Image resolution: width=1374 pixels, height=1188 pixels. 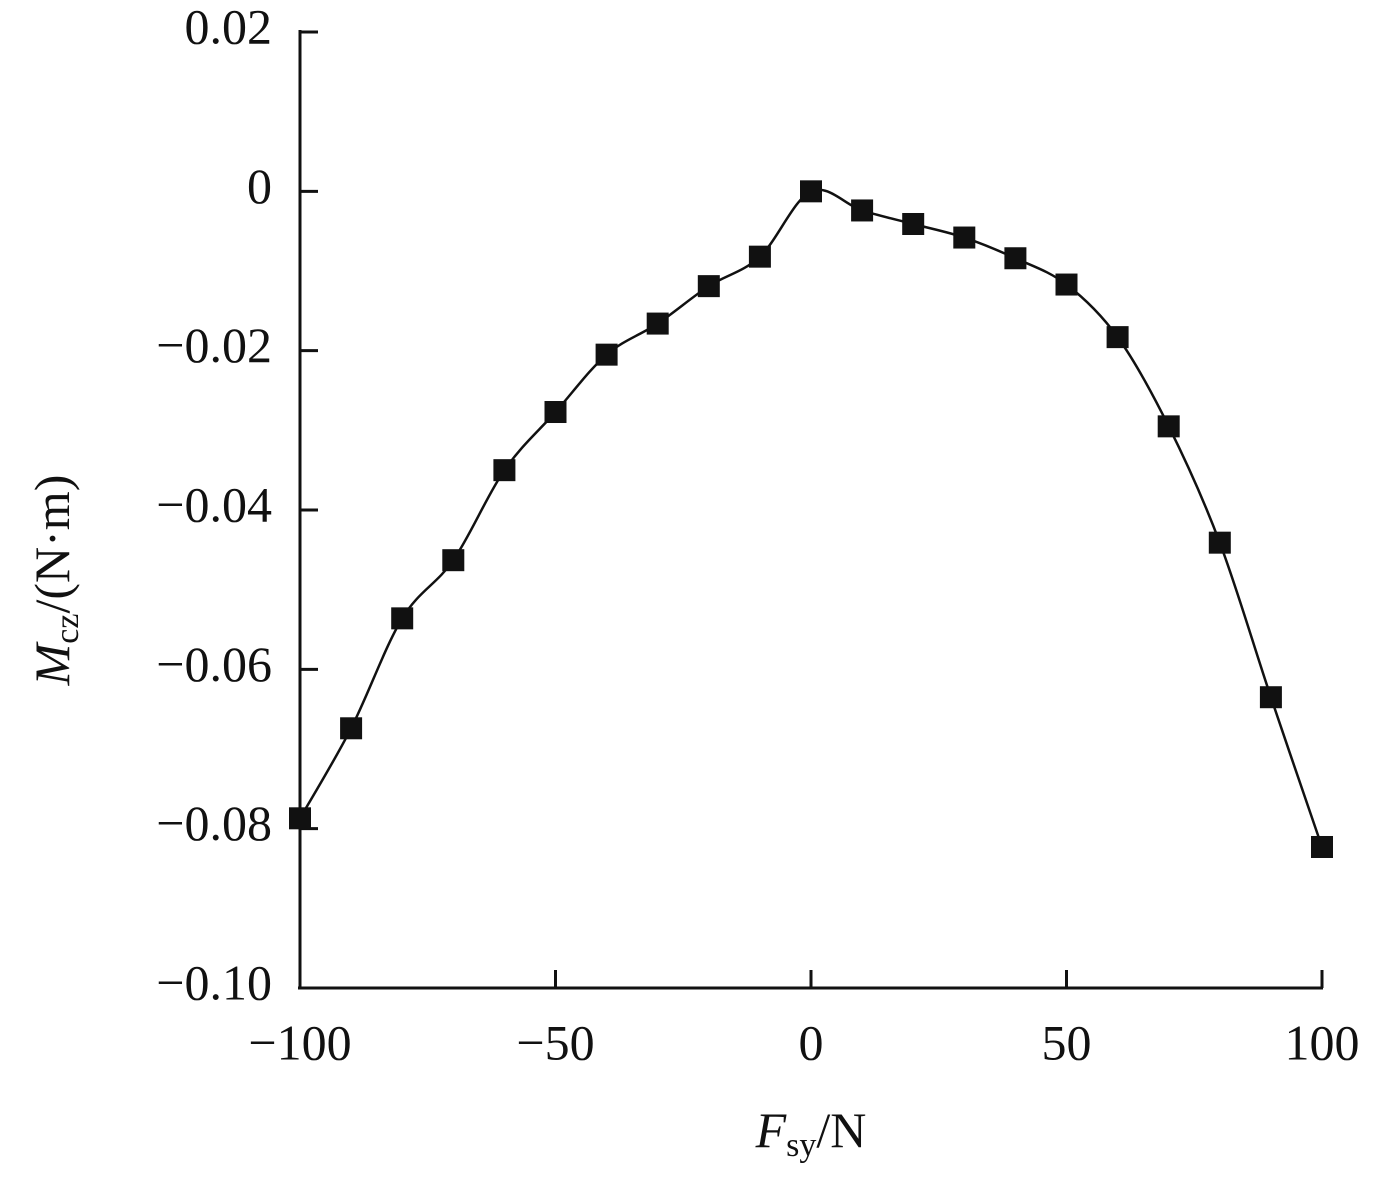 I want to click on x-tick-label: 100, so click(x=1322, y=1042).